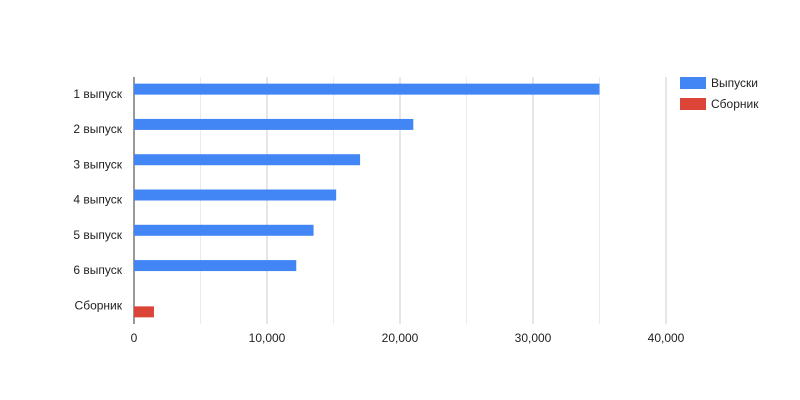 The width and height of the screenshot is (800, 400). I want to click on legend-label: Сборник, so click(735, 104).